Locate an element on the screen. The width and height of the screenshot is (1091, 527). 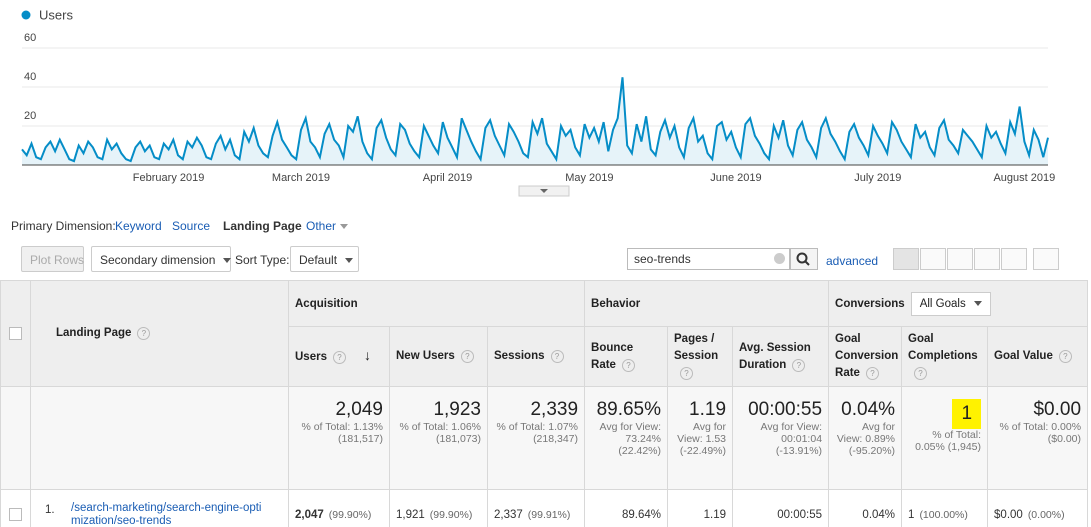
dimension-link: Other is located at coordinates (327, 226).